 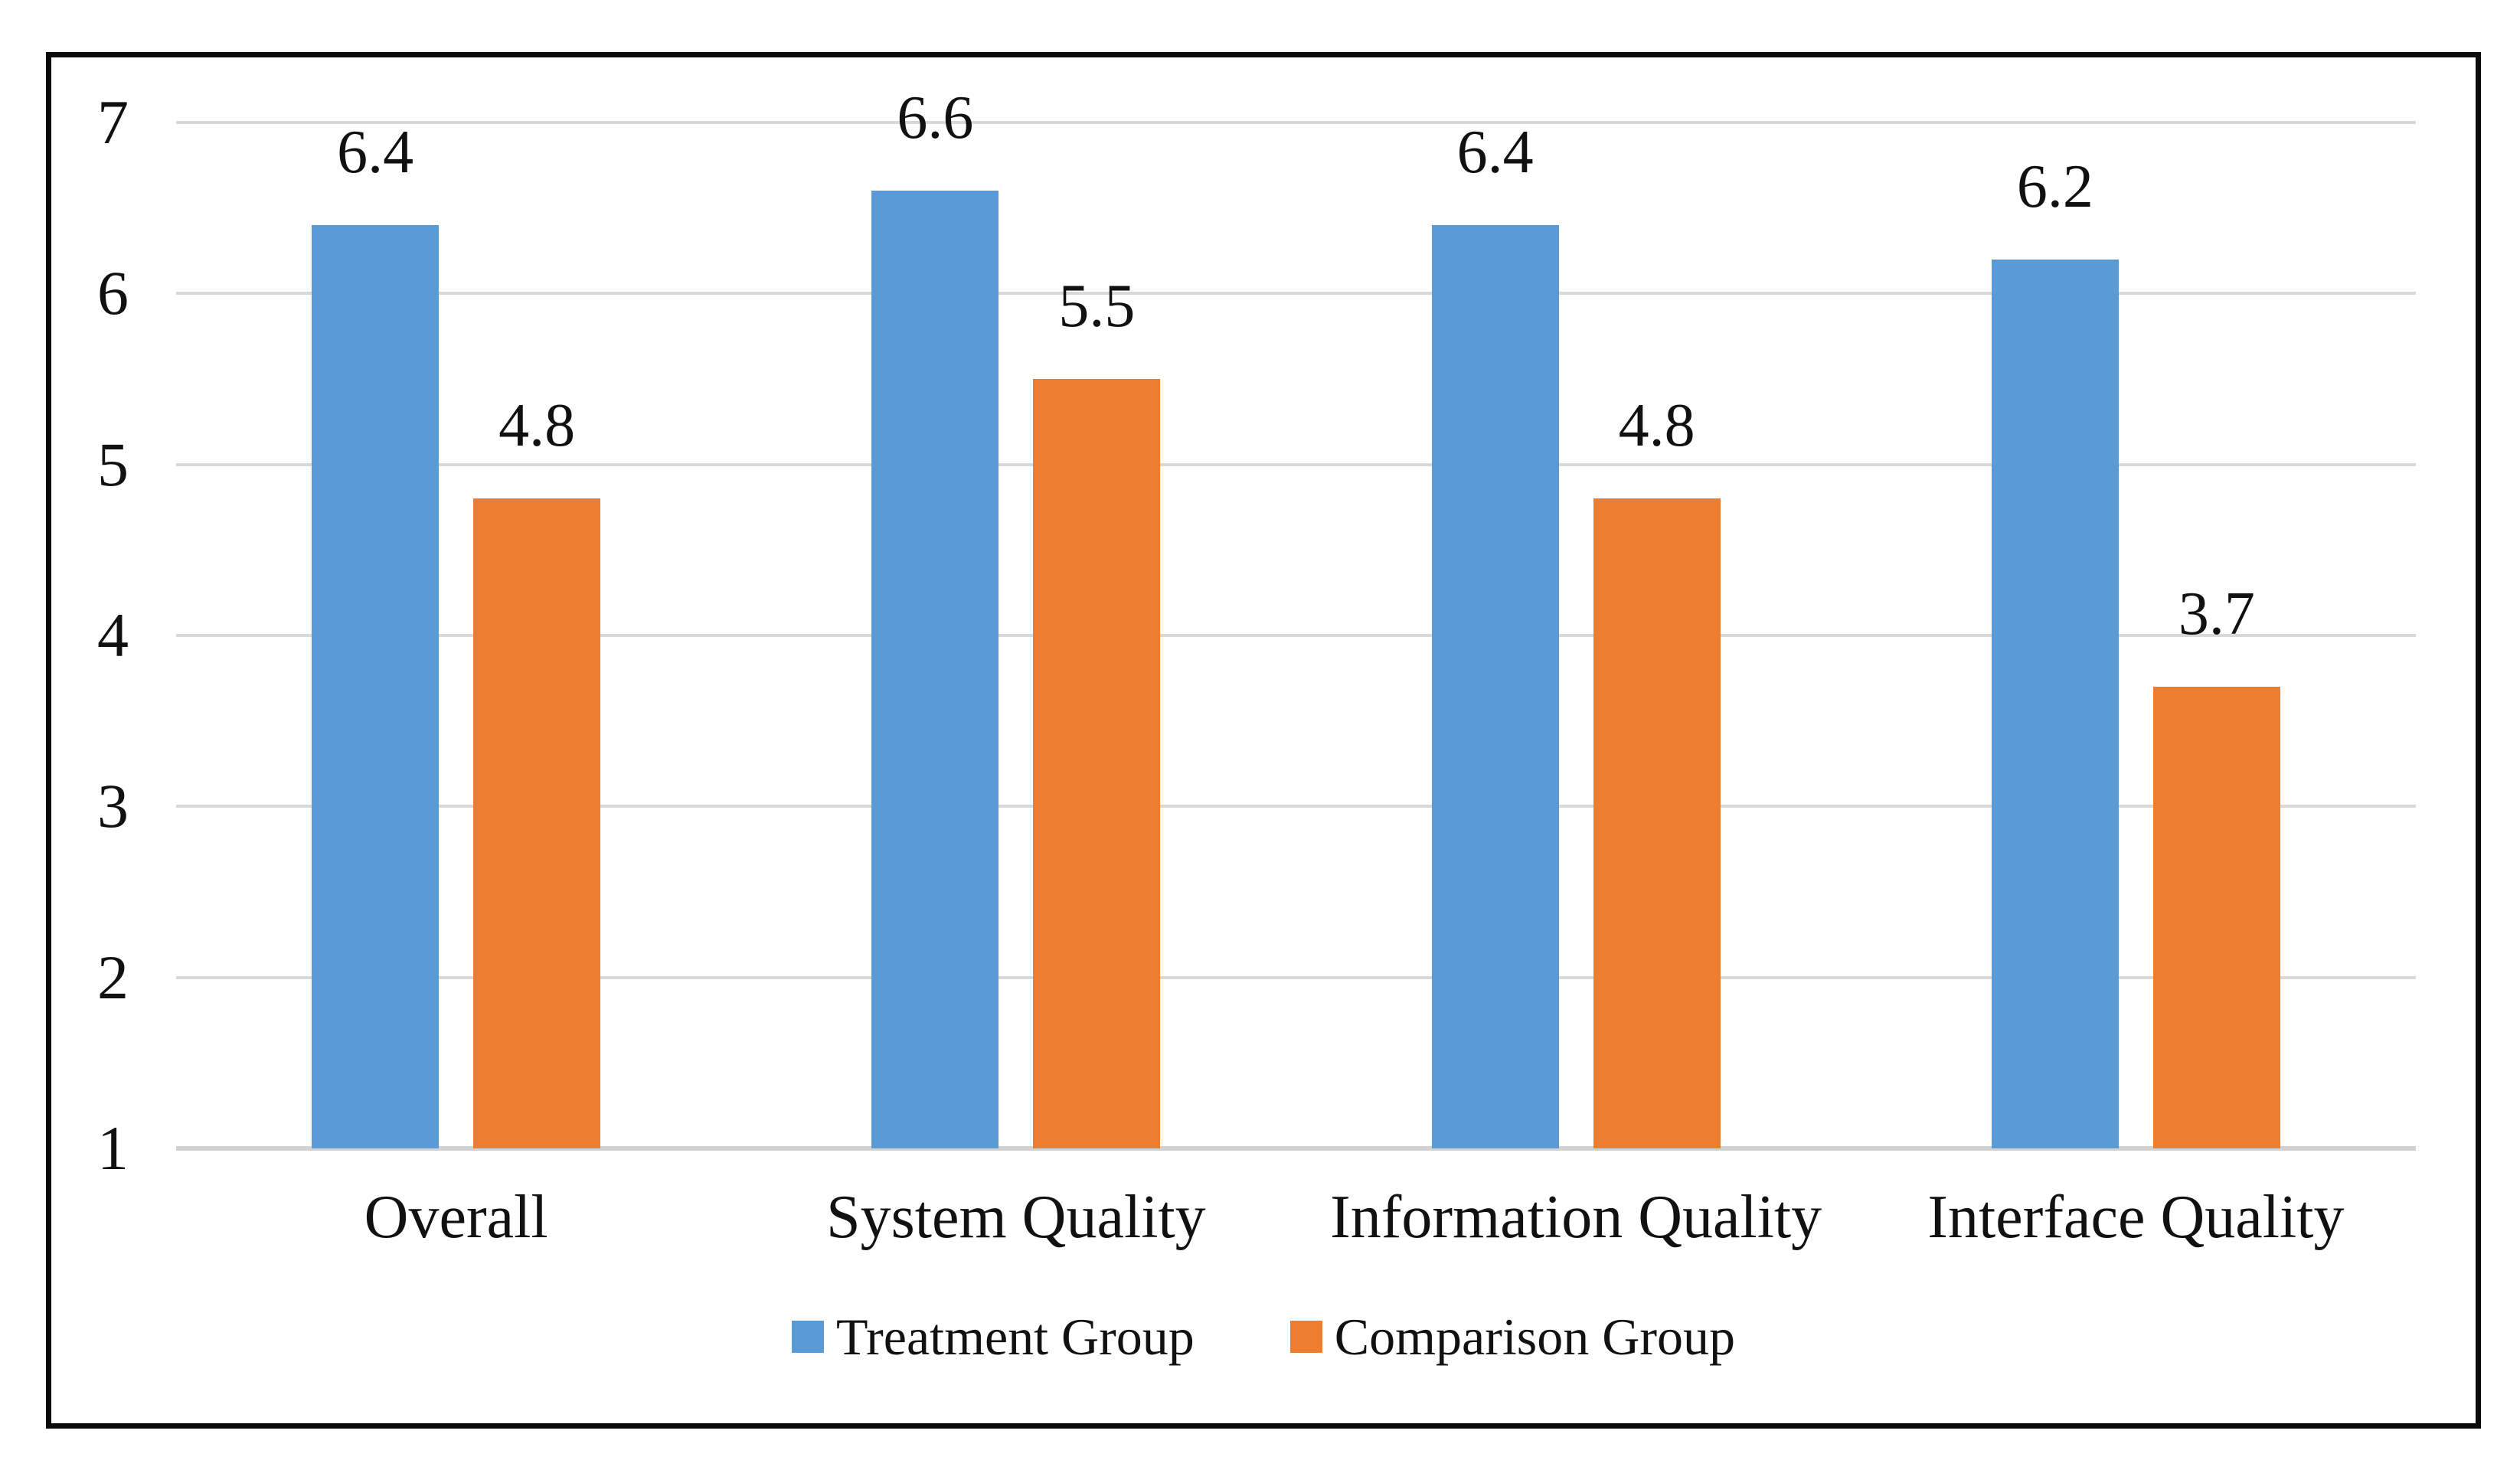 I want to click on bar-treatment-group-system-quality, so click(x=935, y=669).